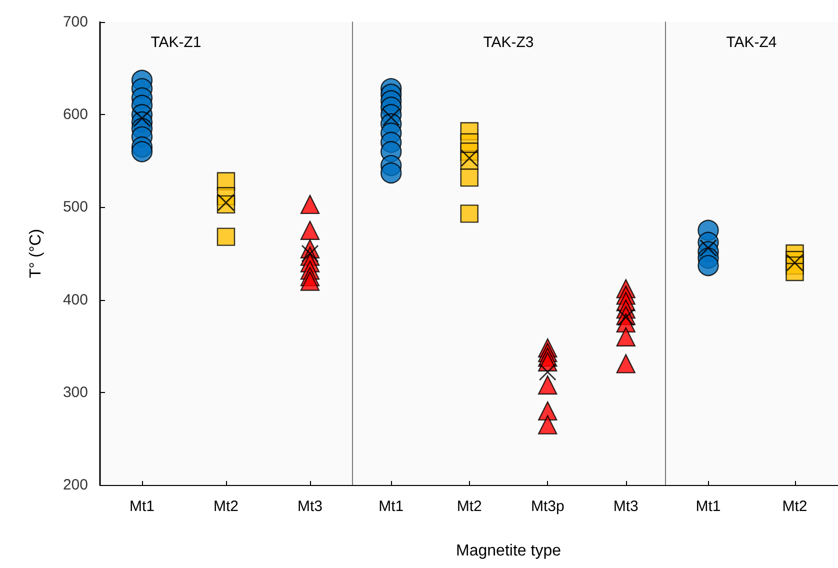 The height and width of the screenshot is (568, 838). Describe the element at coordinates (75, 485) in the screenshot. I see `y-tick-label: 200` at that location.